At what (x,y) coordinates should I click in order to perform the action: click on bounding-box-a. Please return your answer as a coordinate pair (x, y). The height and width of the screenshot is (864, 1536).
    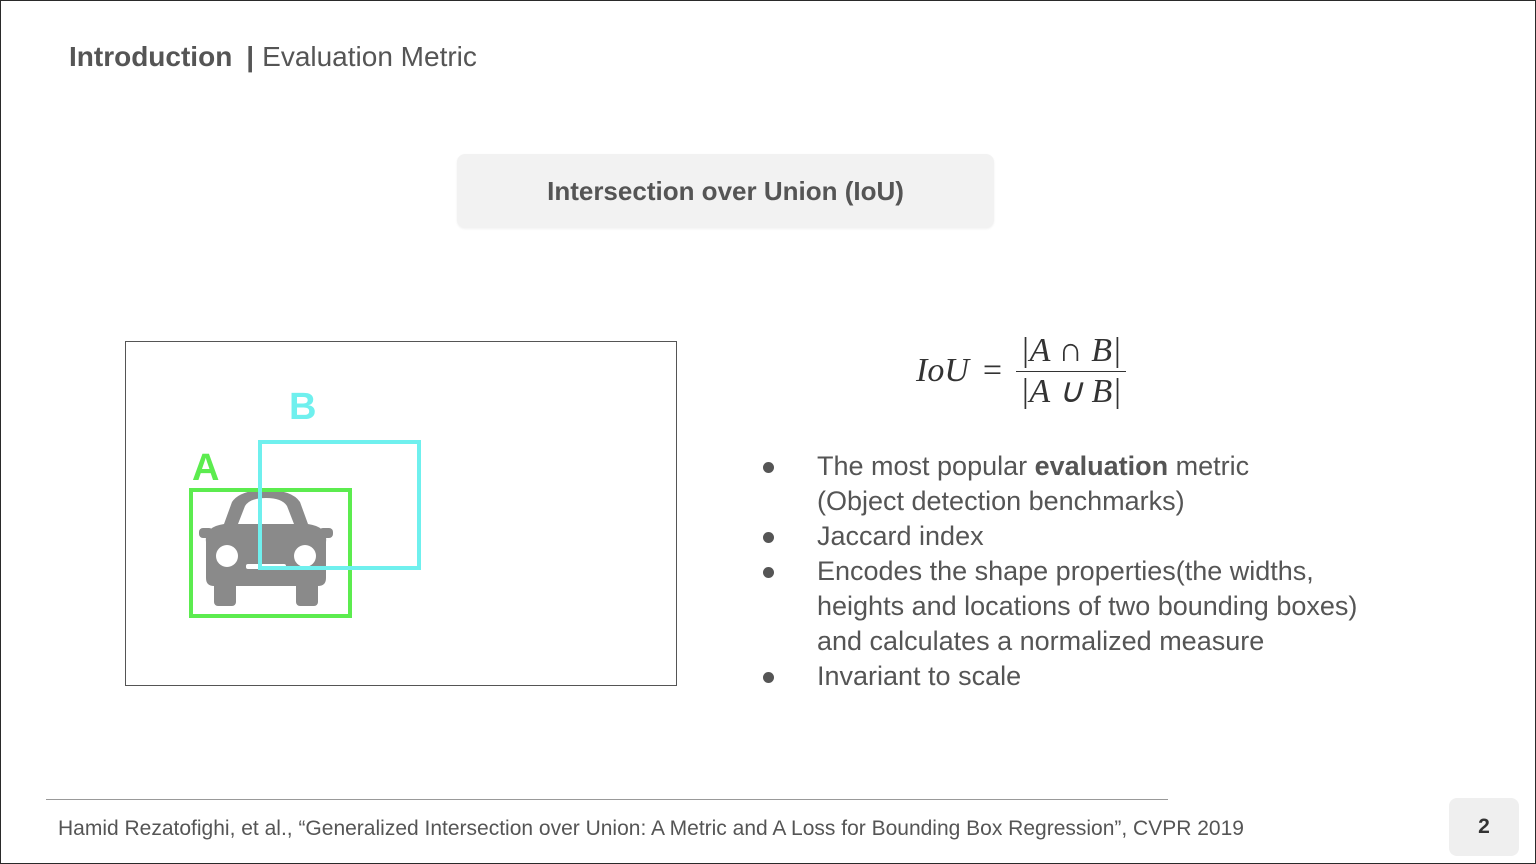
    Looking at the image, I should click on (270, 553).